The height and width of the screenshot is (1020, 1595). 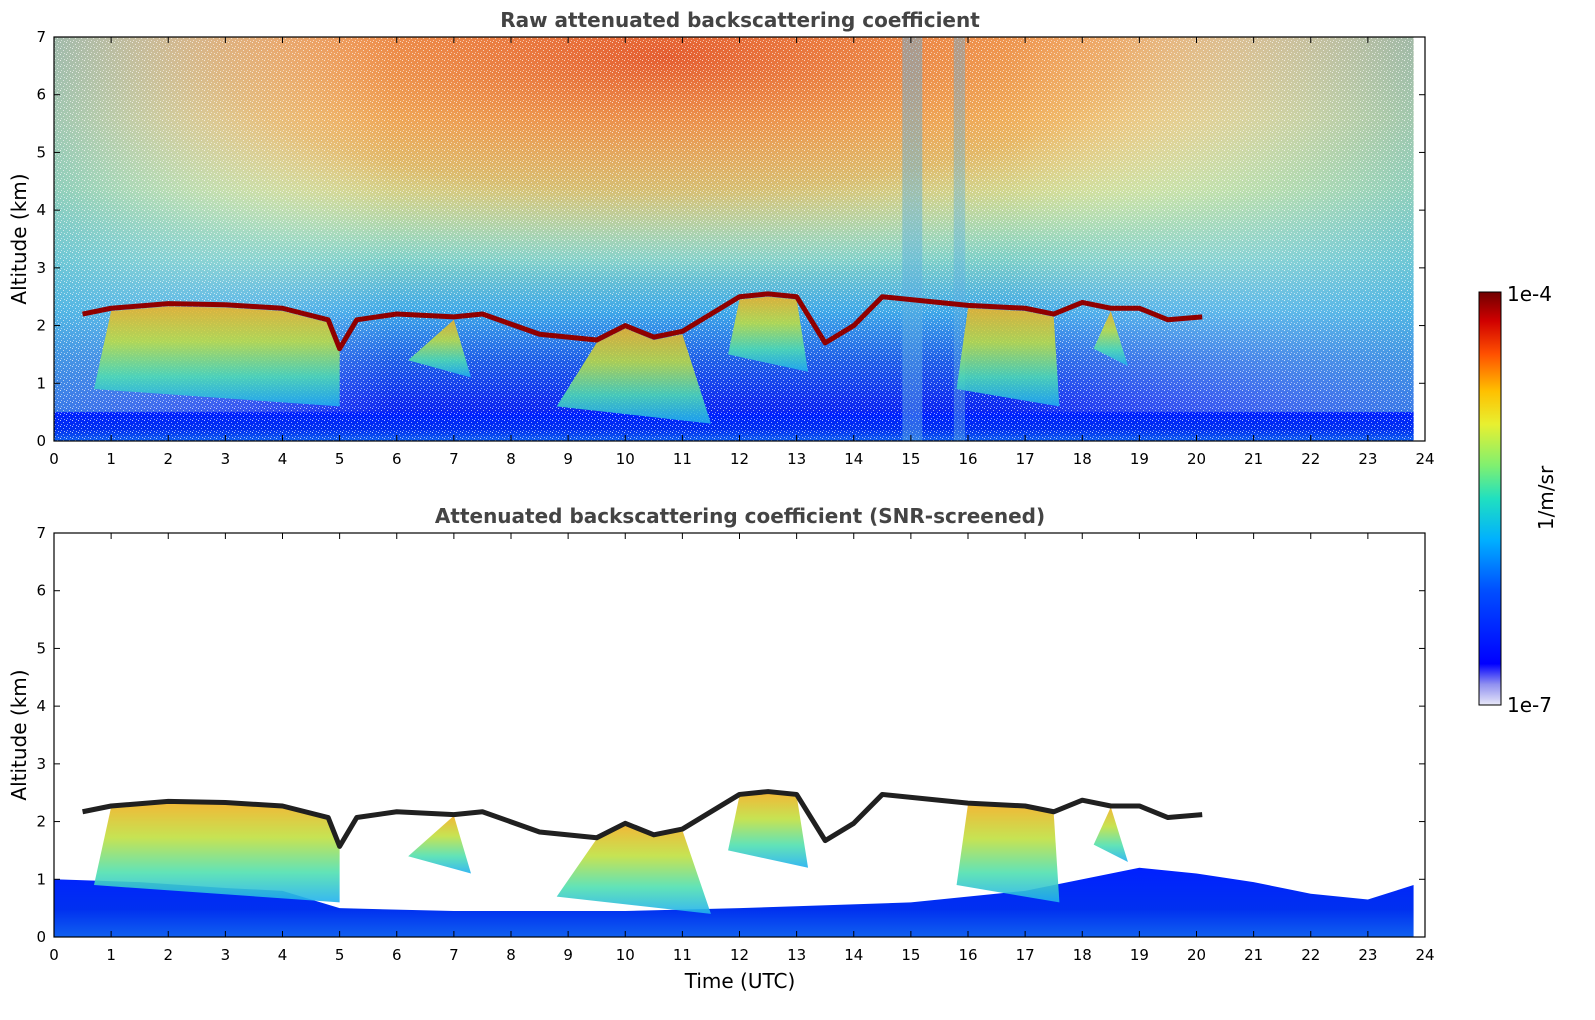 What do you see at coordinates (19, 734) in the screenshot?
I see `bottom-y-axis-label: Altitude (km)` at bounding box center [19, 734].